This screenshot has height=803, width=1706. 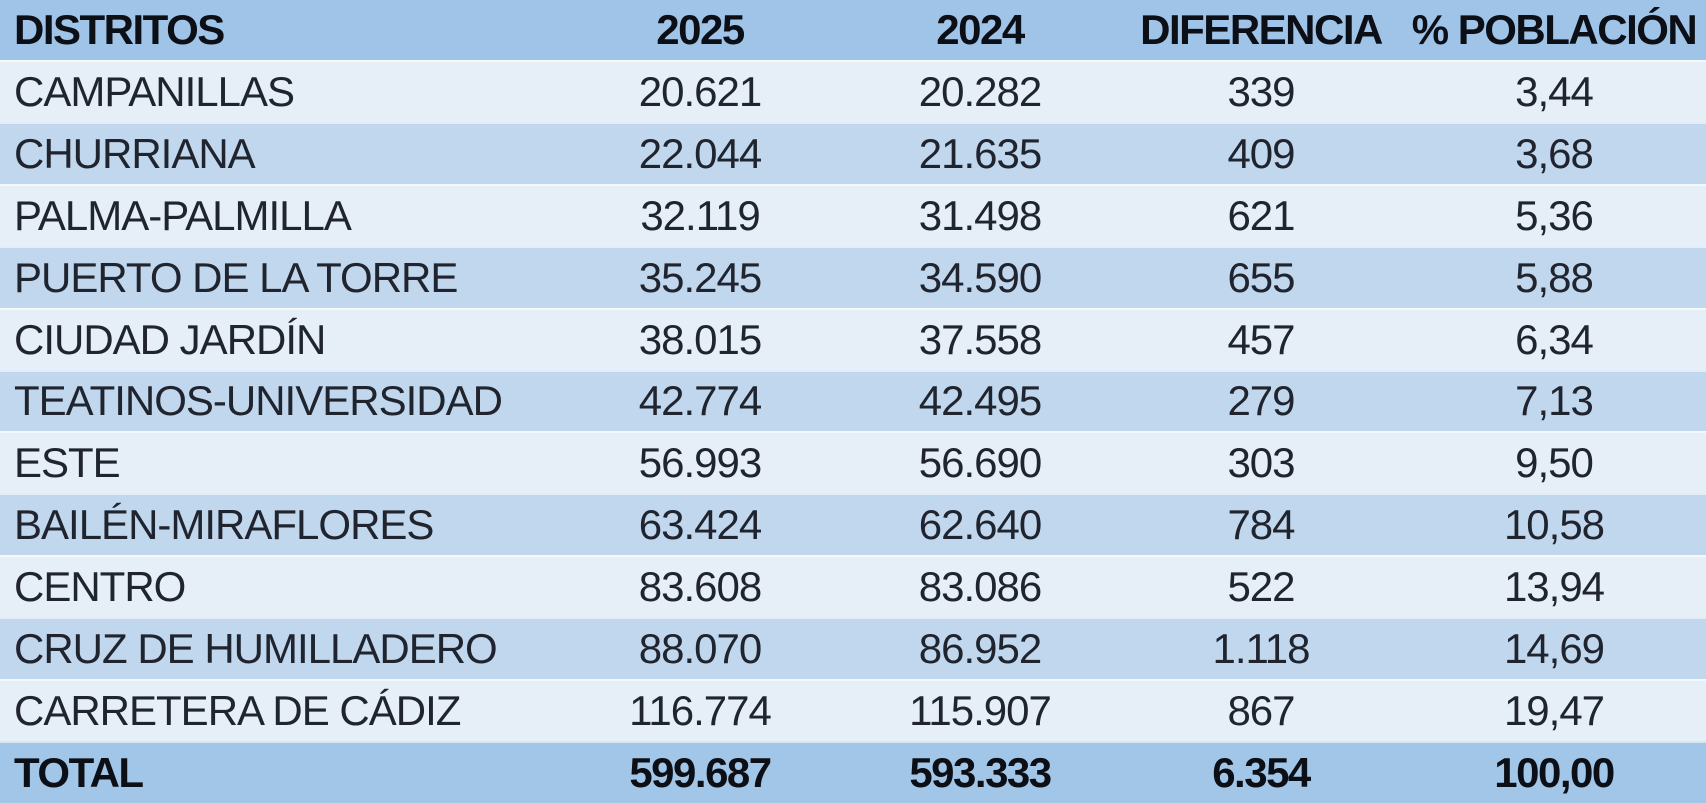 What do you see at coordinates (980, 587) in the screenshot?
I see `cell-y2024: 83.086` at bounding box center [980, 587].